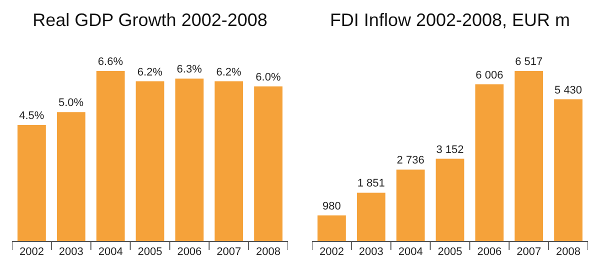  Describe the element at coordinates (490, 75) in the screenshot. I see `data-label: 6 006` at that location.